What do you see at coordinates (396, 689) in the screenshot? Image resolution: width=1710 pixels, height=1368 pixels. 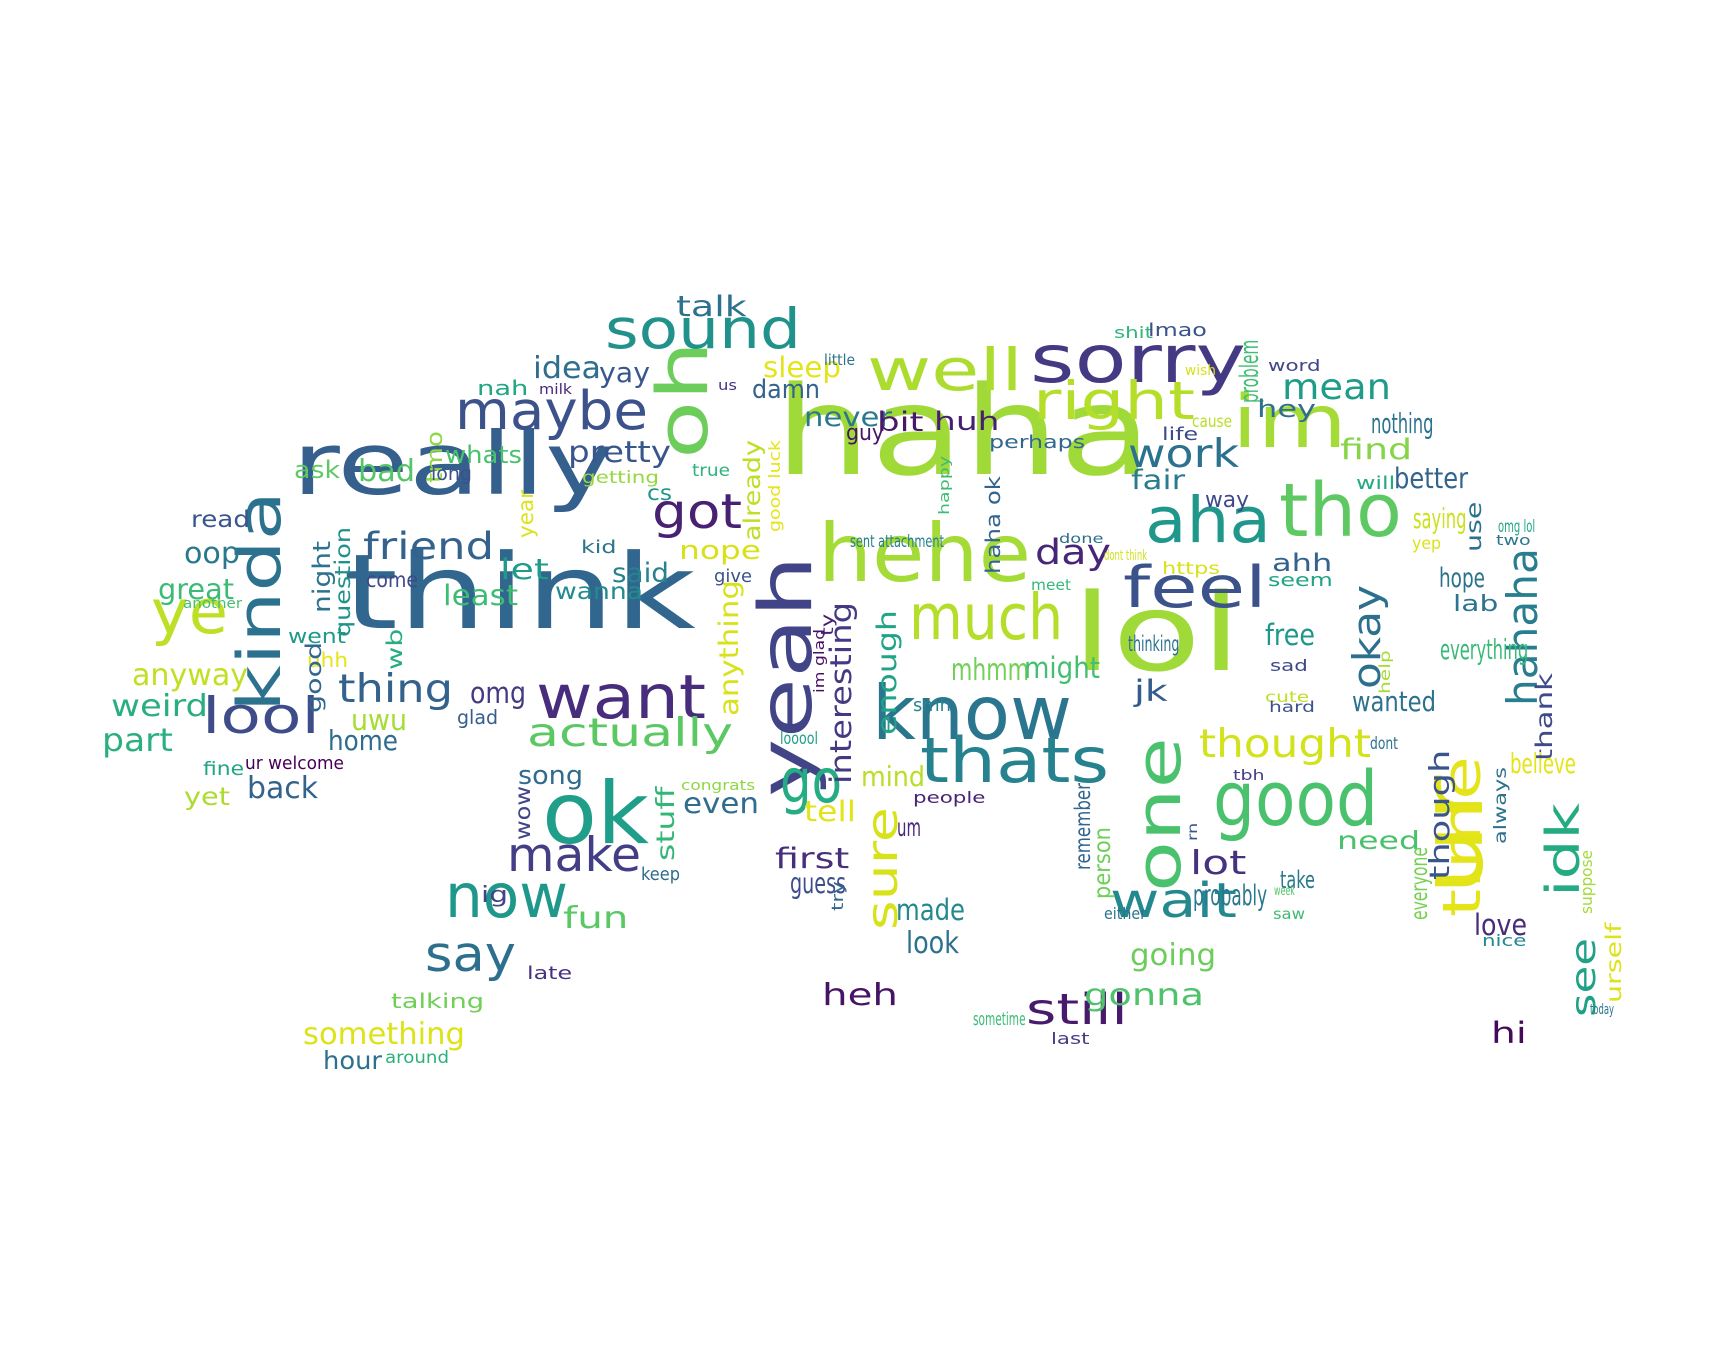 I see `word-thing: thing` at bounding box center [396, 689].